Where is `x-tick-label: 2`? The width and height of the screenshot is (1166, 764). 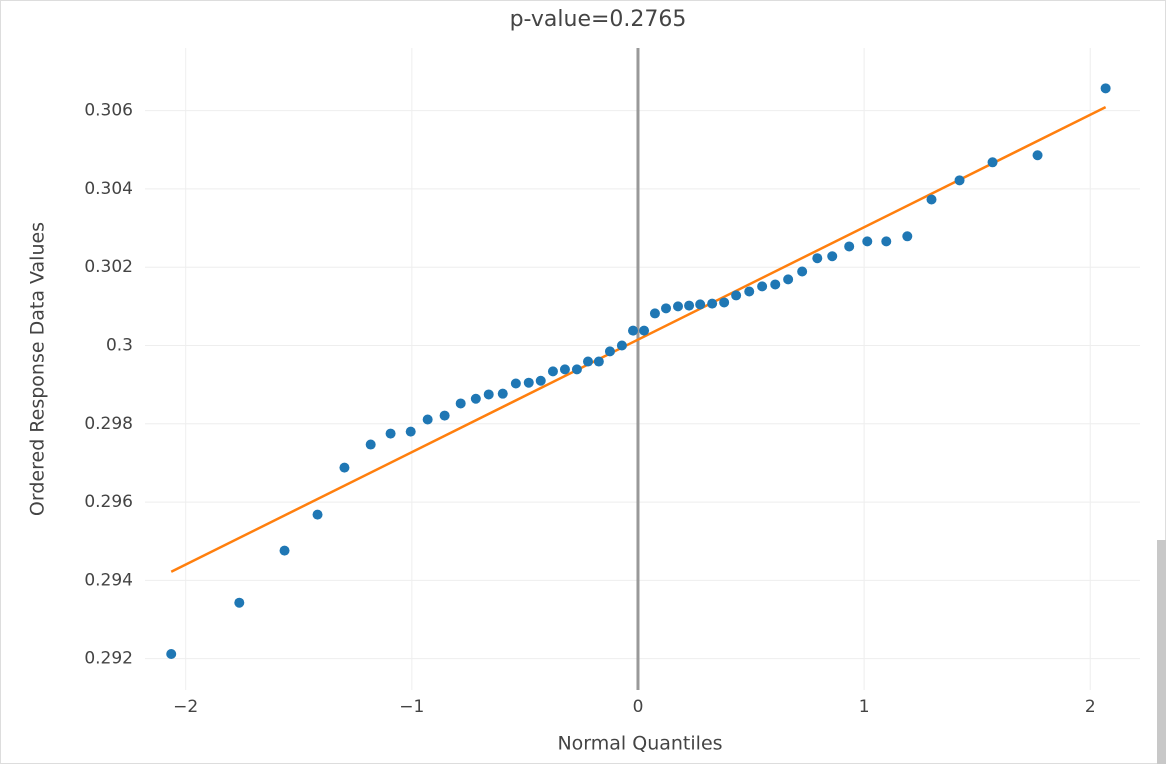
x-tick-label: 2 is located at coordinates (1090, 707).